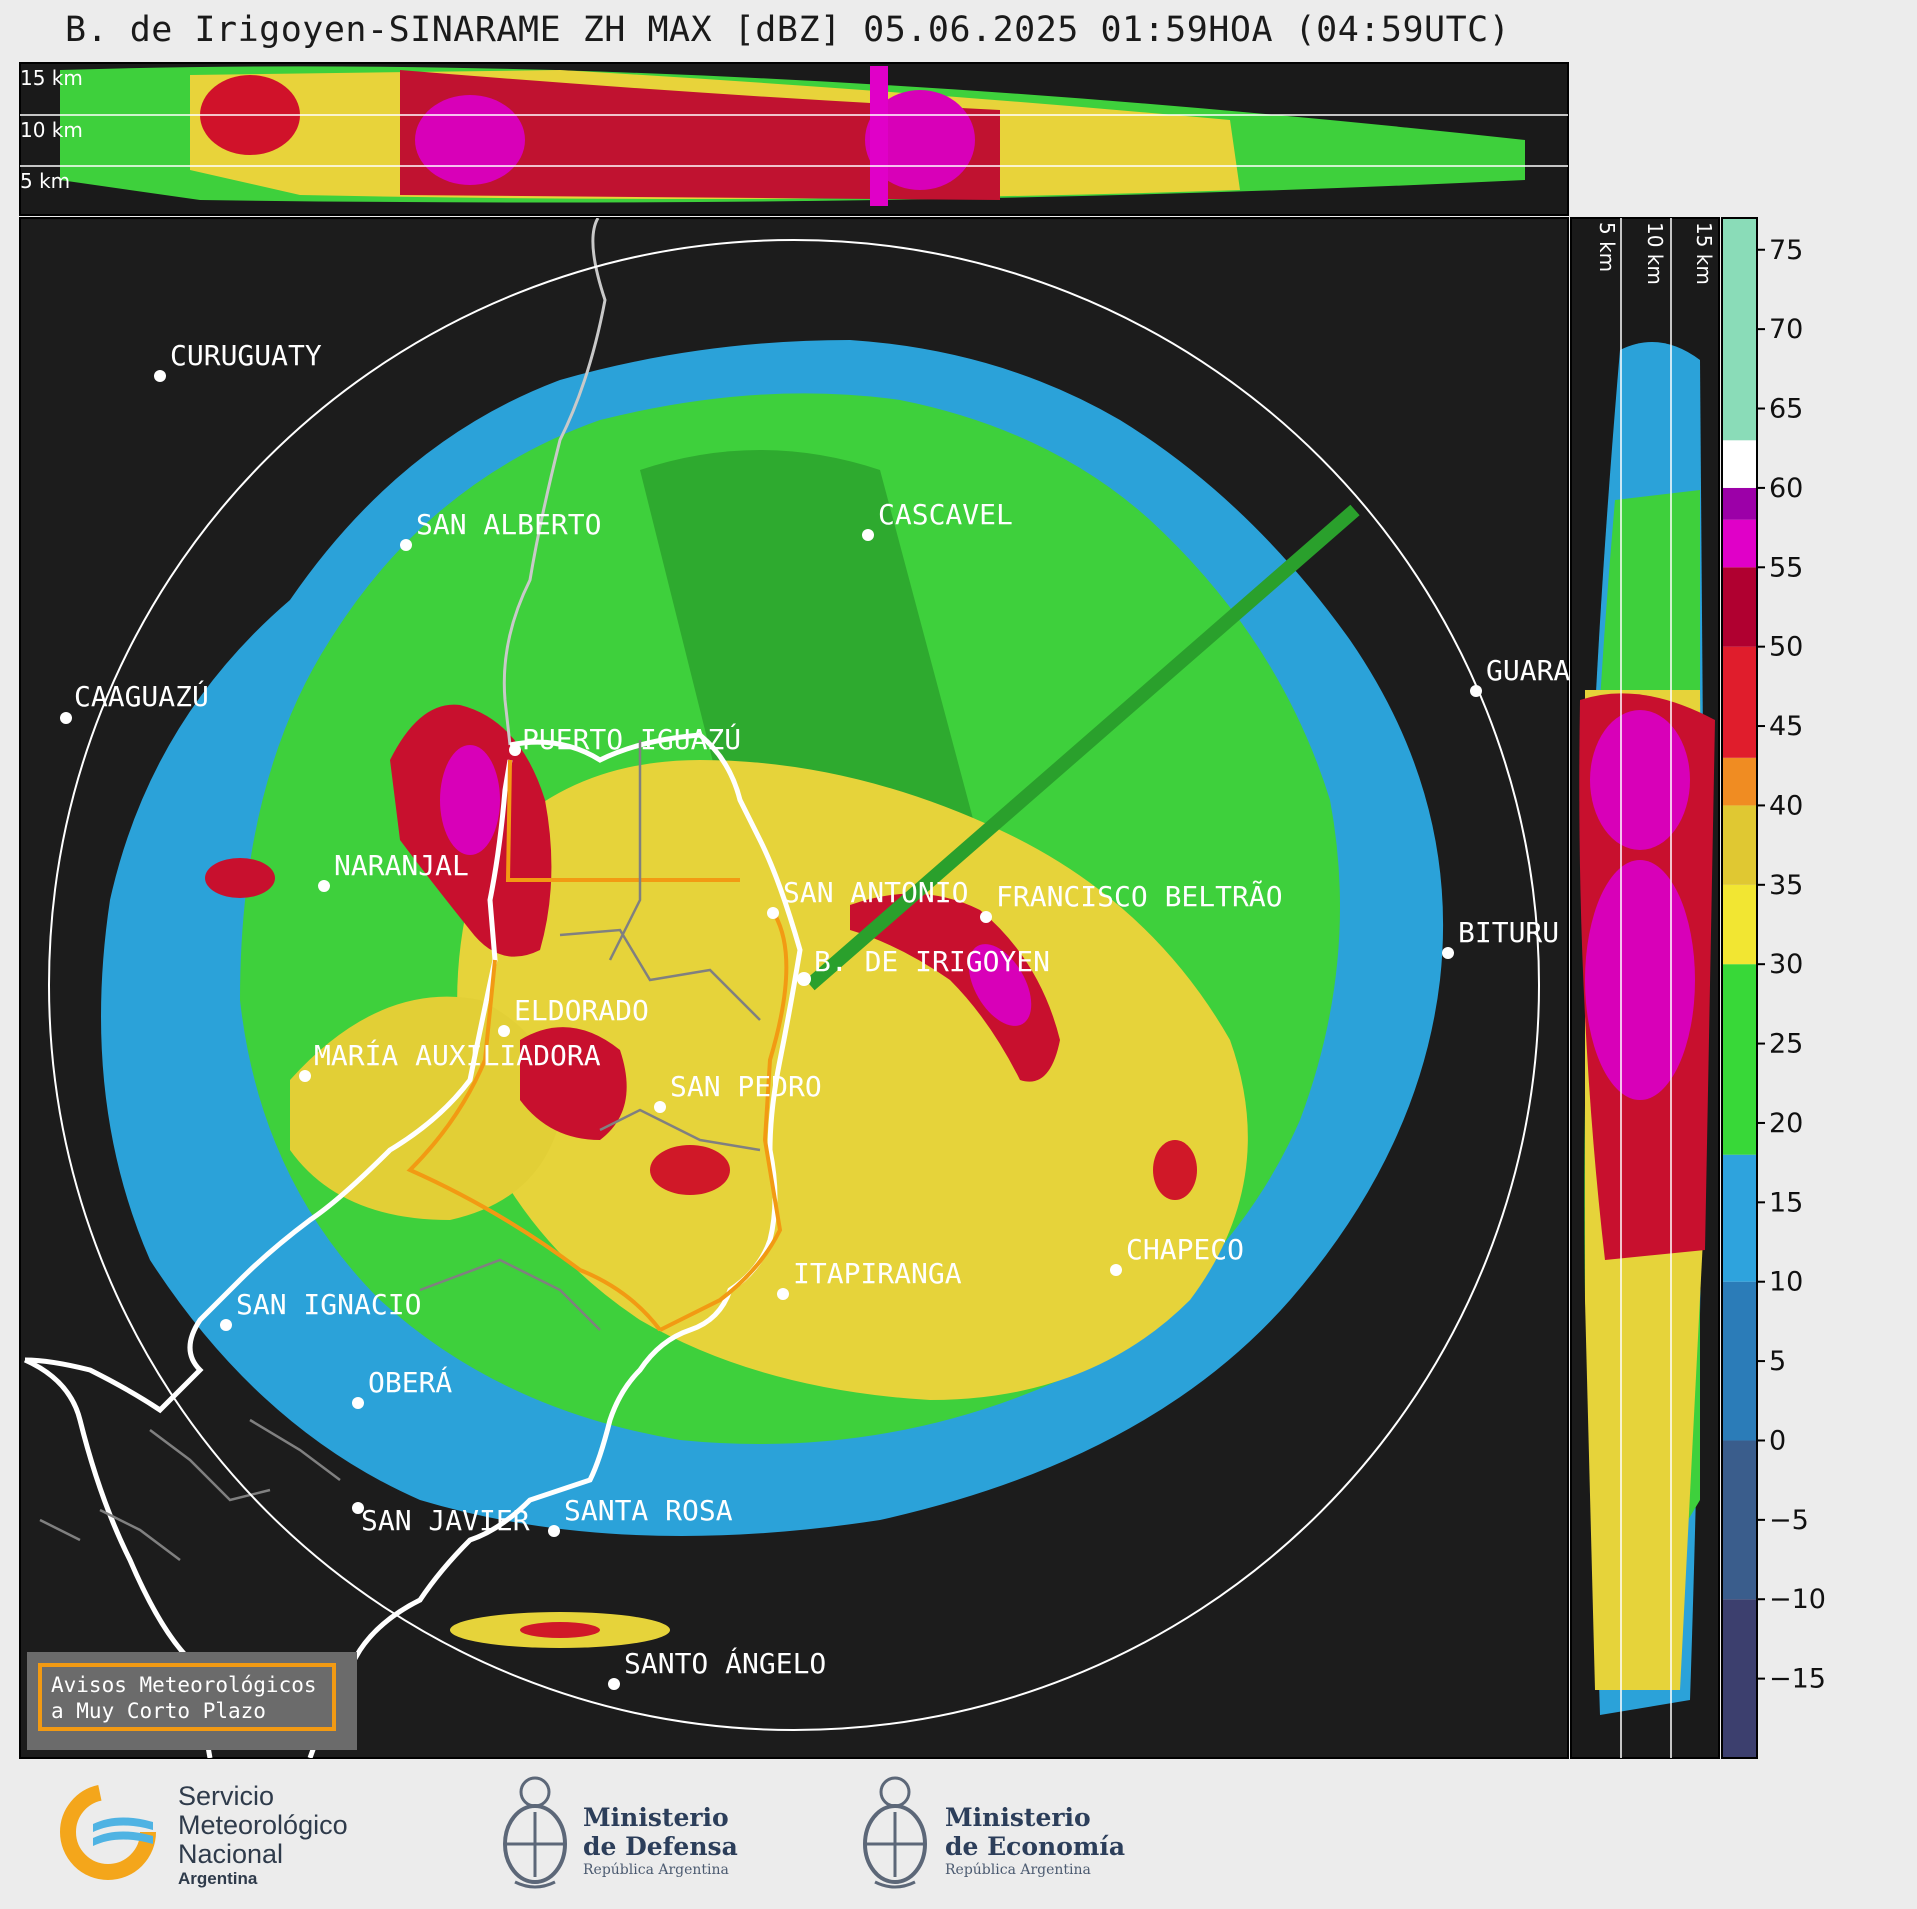 The image size is (1917, 1909). I want to click on radar-site-label: B. DE IRIGOYEN, so click(932, 961).